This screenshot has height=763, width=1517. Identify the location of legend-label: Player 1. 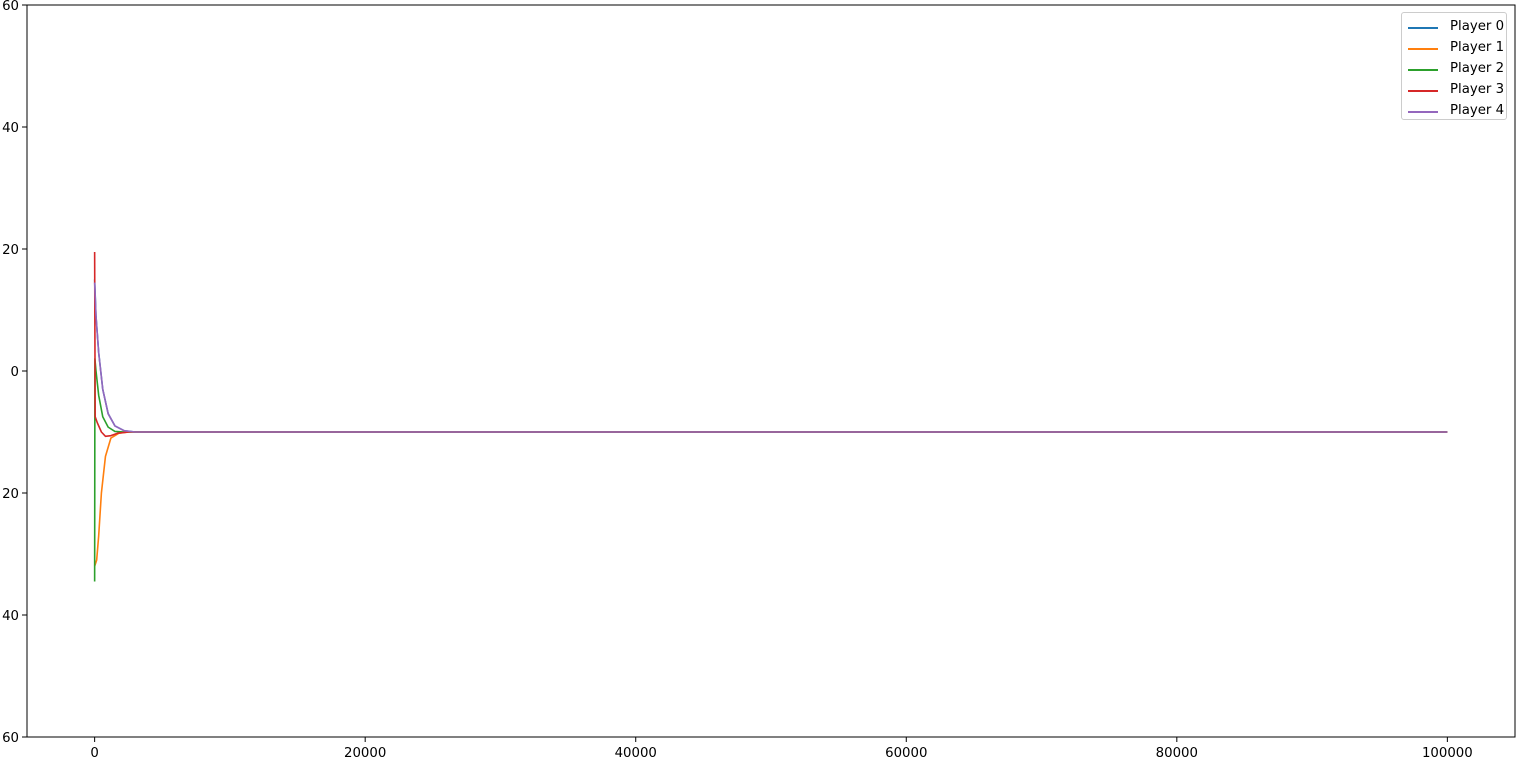
(1477, 47).